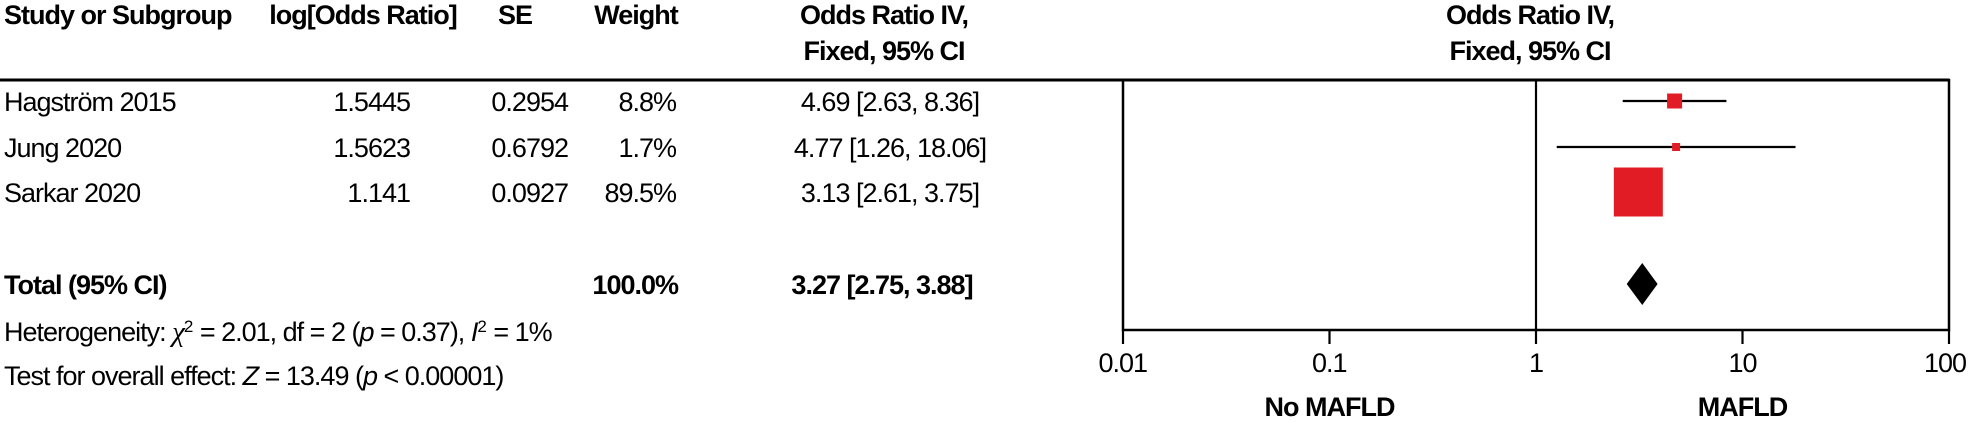 This screenshot has width=1968, height=422. What do you see at coordinates (63, 148) in the screenshot?
I see `study-name: Jung 2020` at bounding box center [63, 148].